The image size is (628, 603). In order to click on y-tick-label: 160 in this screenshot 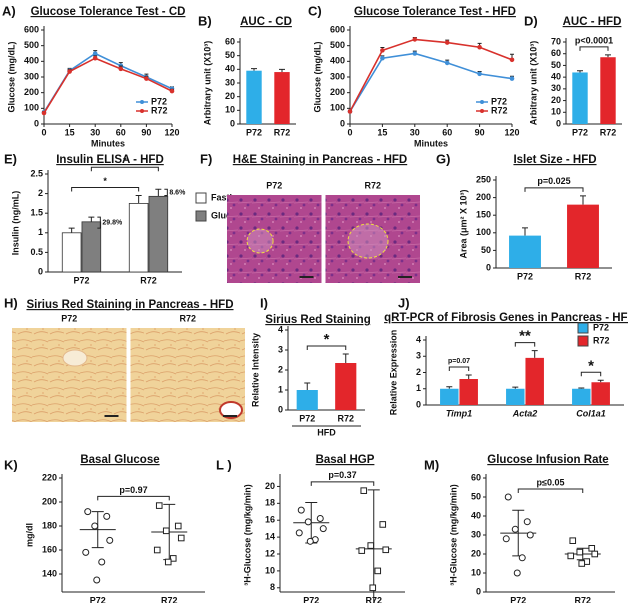, I will do `click(49, 549)`.